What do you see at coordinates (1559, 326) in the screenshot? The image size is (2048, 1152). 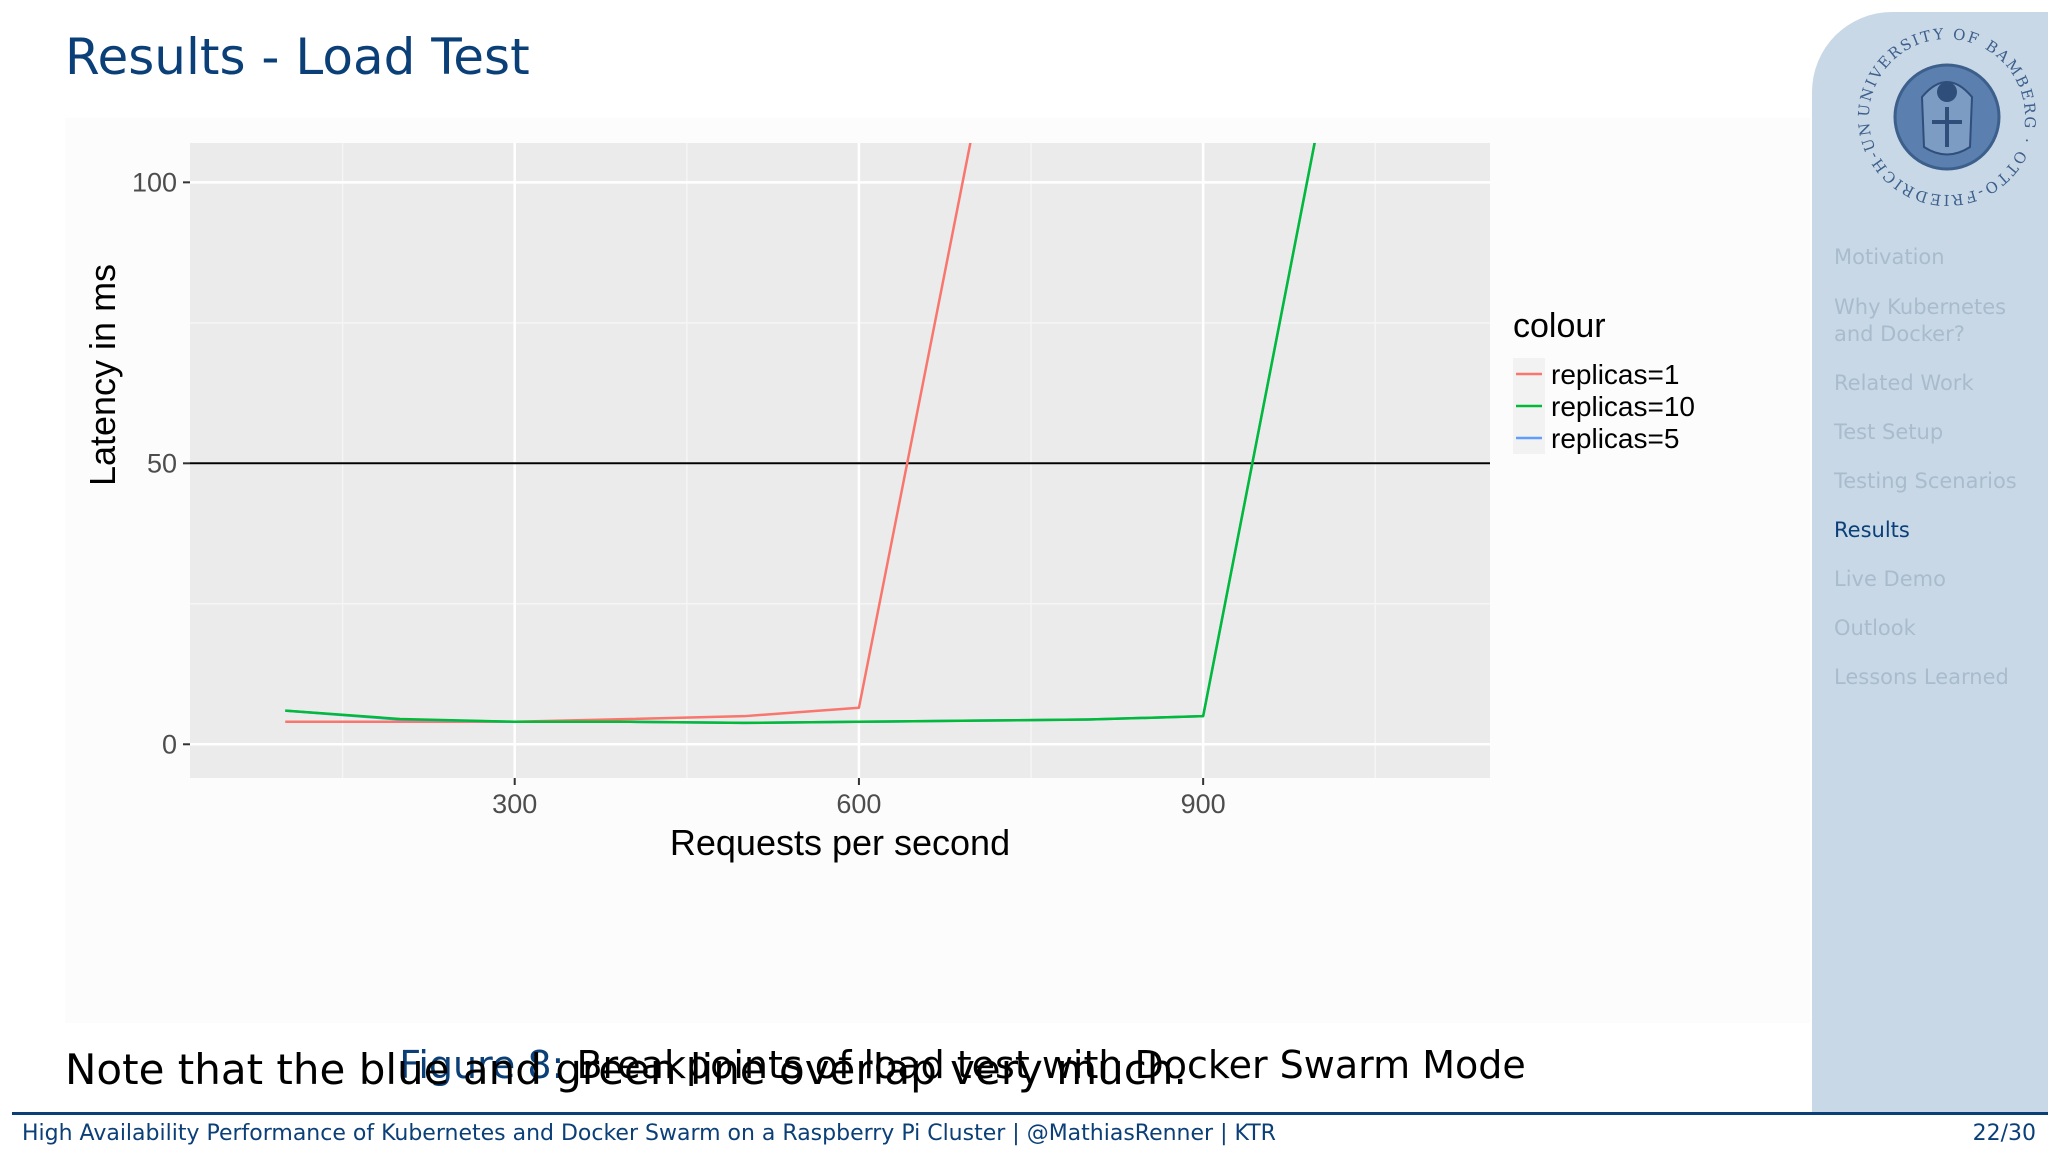 I see `legend-title: colour` at bounding box center [1559, 326].